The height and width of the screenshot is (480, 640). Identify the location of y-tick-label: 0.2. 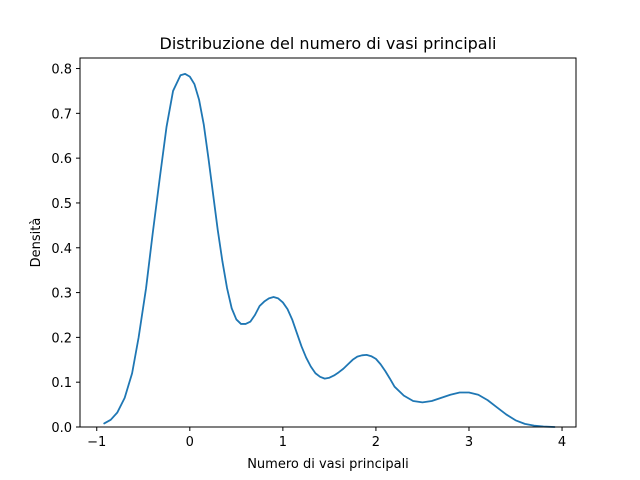
(61, 338).